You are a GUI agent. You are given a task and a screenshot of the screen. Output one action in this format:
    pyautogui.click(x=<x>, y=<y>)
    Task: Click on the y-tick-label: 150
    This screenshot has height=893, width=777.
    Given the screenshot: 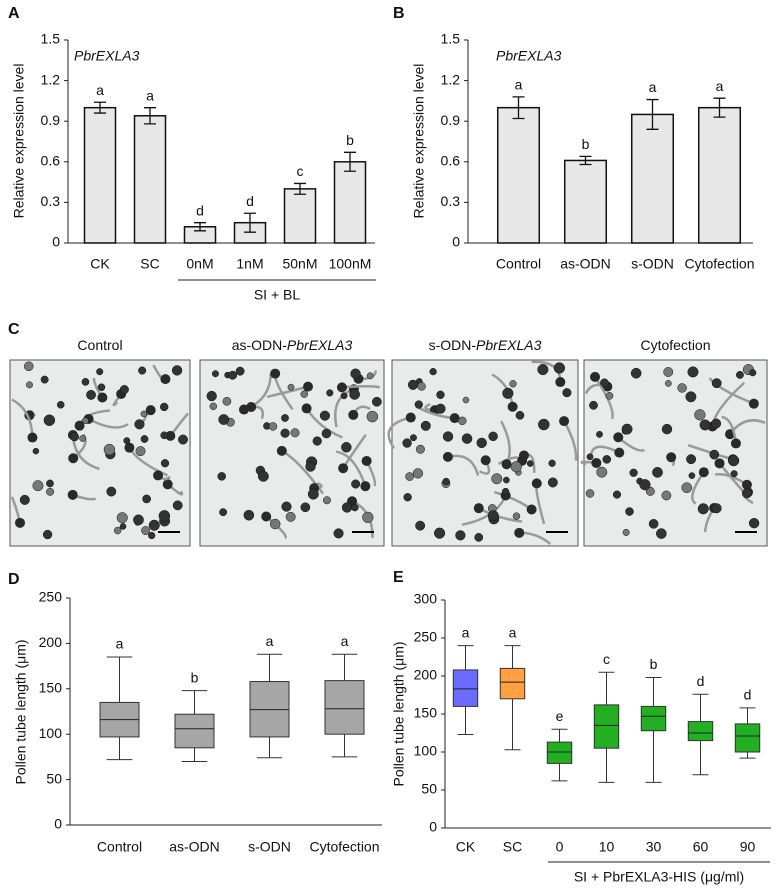 What is the action you would take?
    pyautogui.click(x=426, y=713)
    